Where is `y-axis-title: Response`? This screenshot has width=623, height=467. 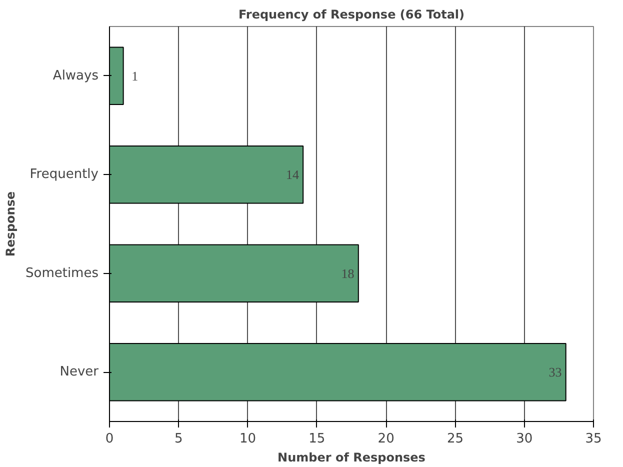 y-axis-title: Response is located at coordinates (10, 224).